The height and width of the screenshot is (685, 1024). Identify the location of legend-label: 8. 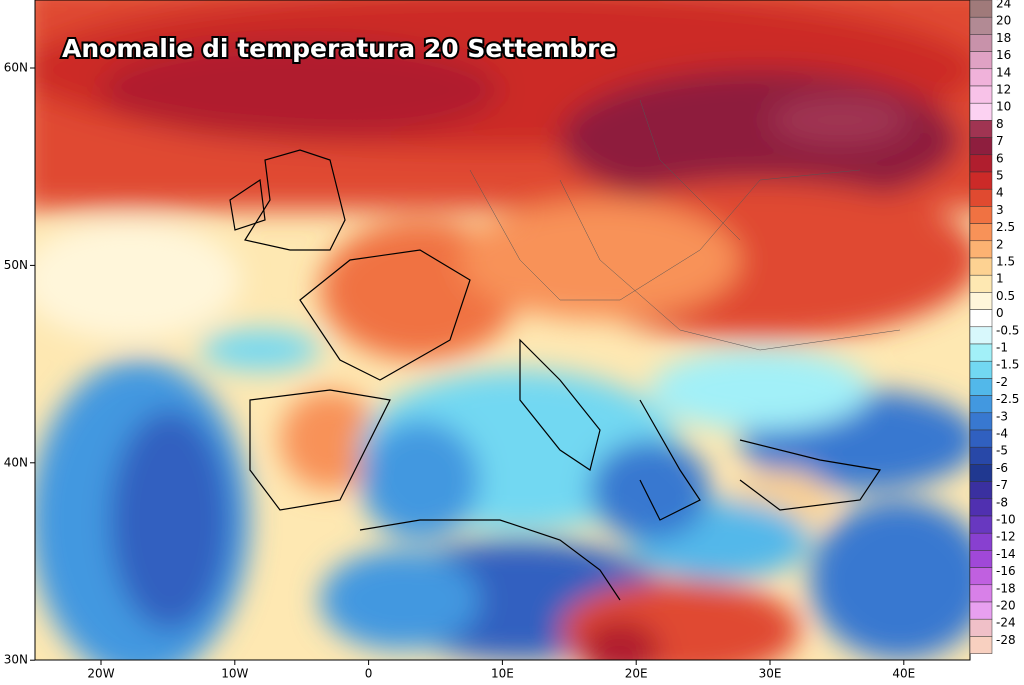
(1000, 124).